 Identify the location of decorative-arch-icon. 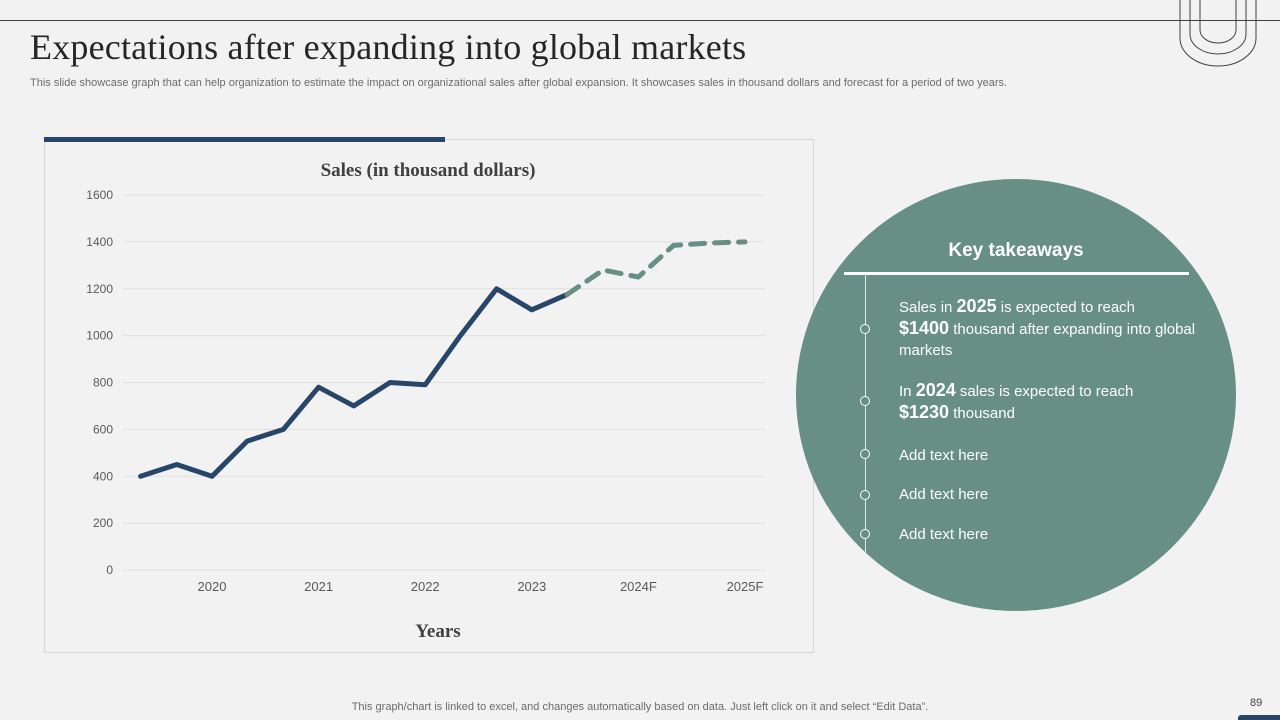
(1218, 33).